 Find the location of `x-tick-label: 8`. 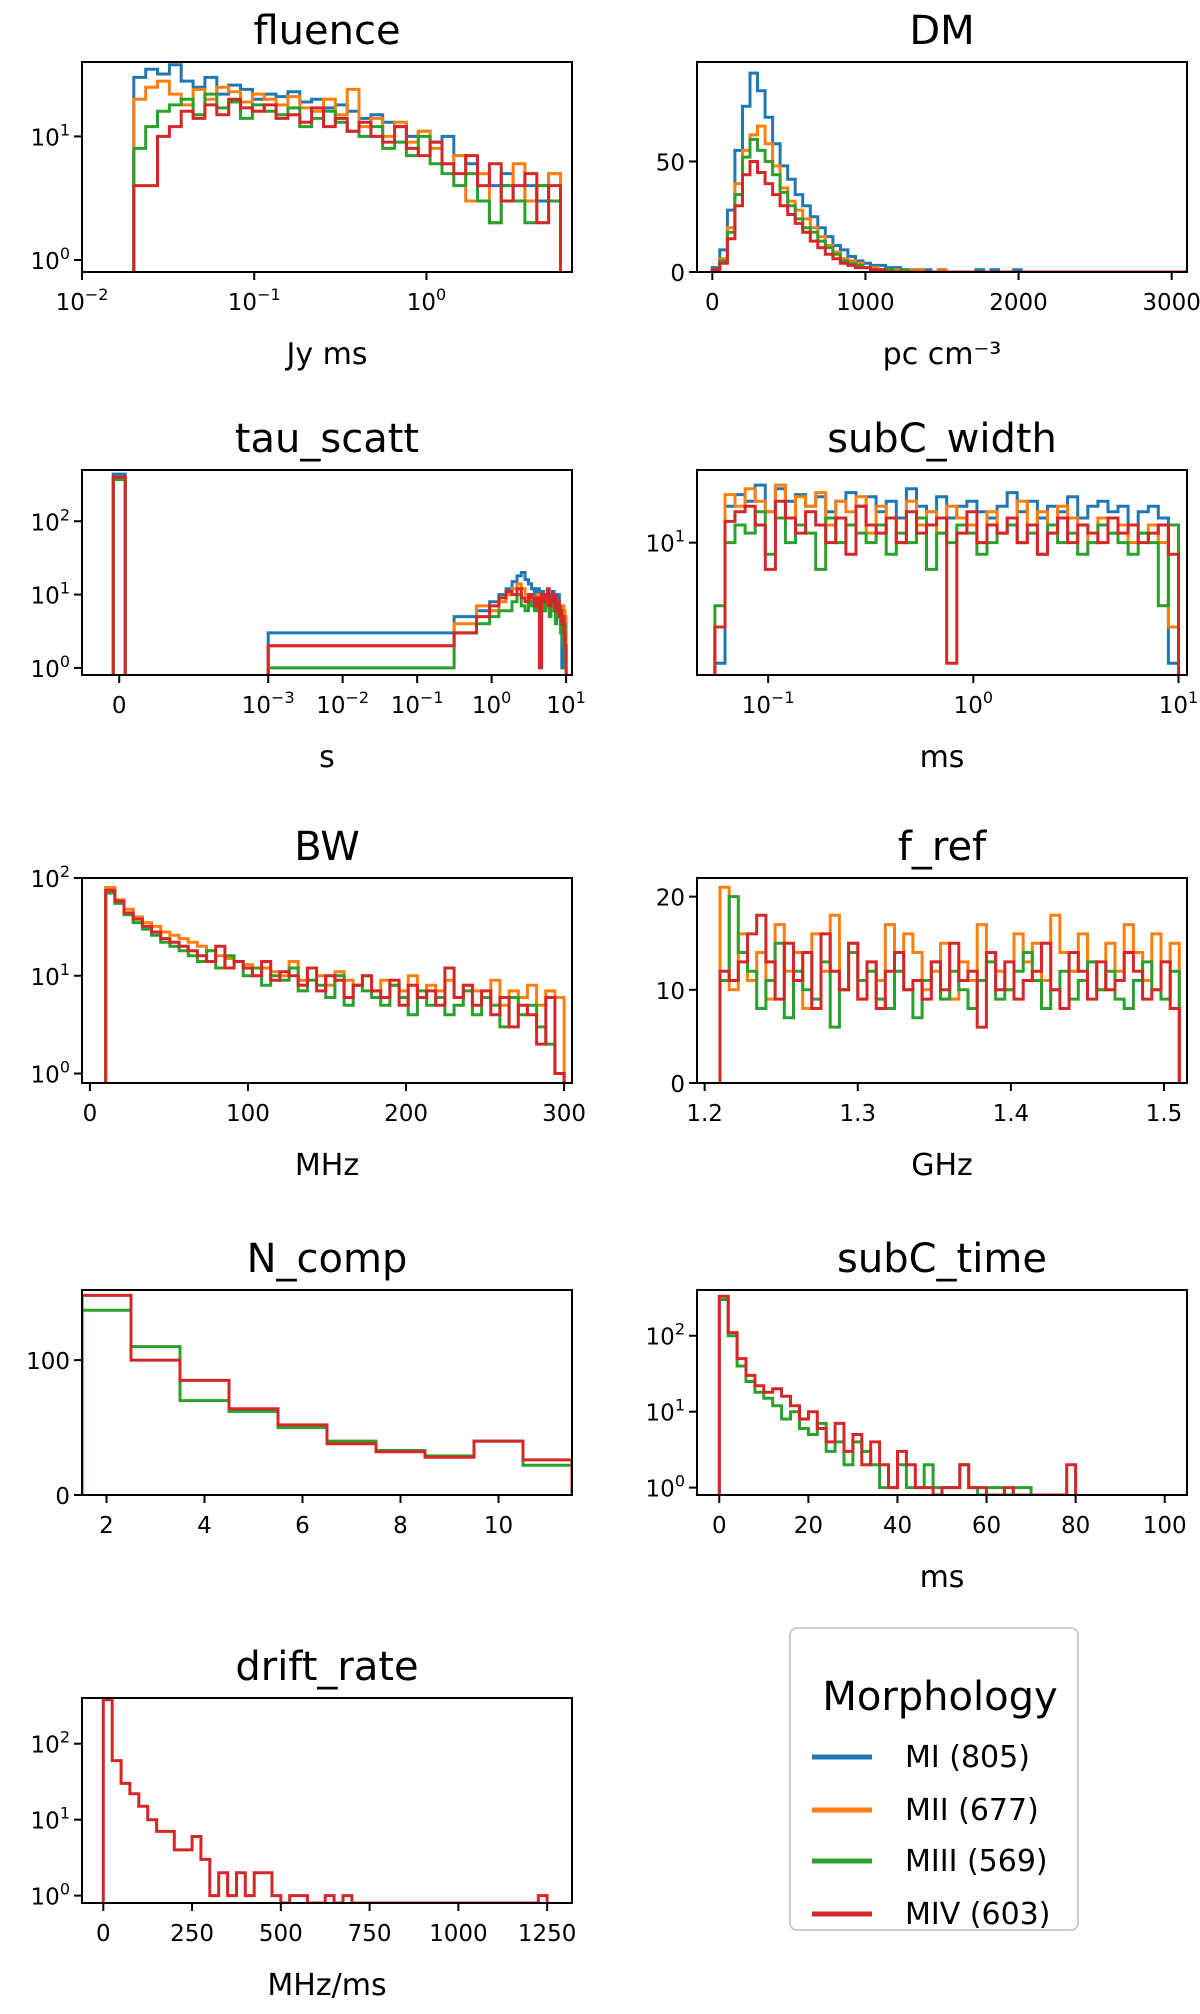

x-tick-label: 8 is located at coordinates (400, 1526).